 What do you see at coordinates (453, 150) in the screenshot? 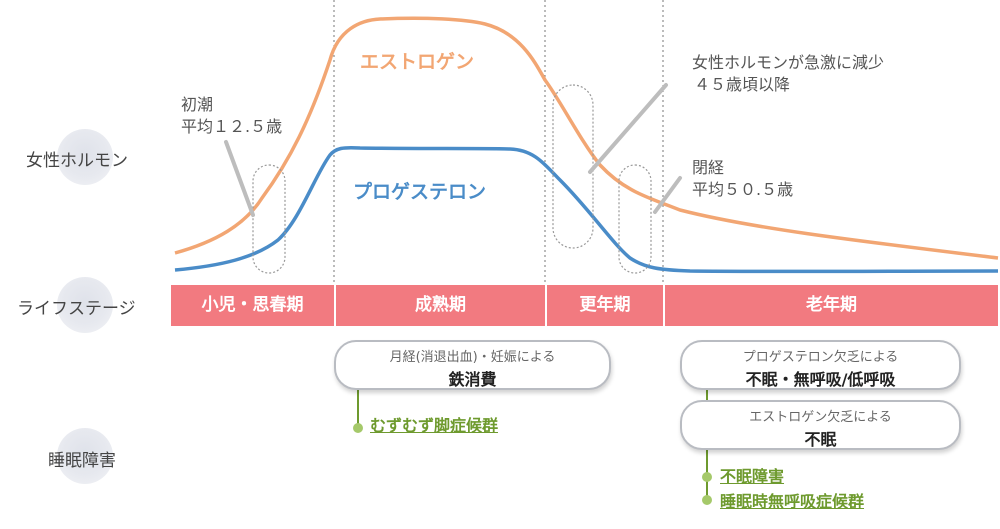
I see `leader-lines` at bounding box center [453, 150].